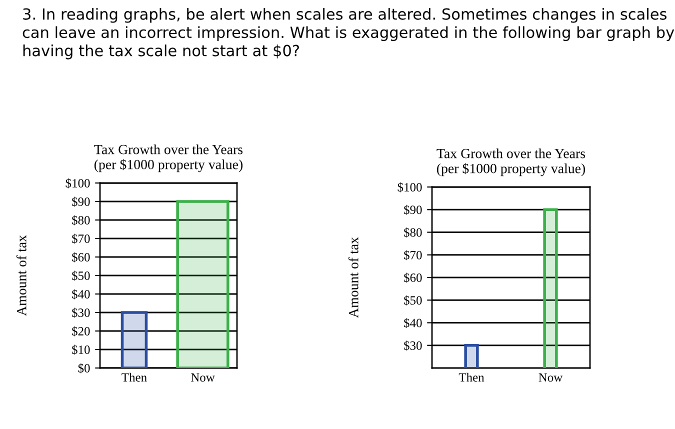  What do you see at coordinates (81, 349) in the screenshot?
I see `y-tick-label: $10` at bounding box center [81, 349].